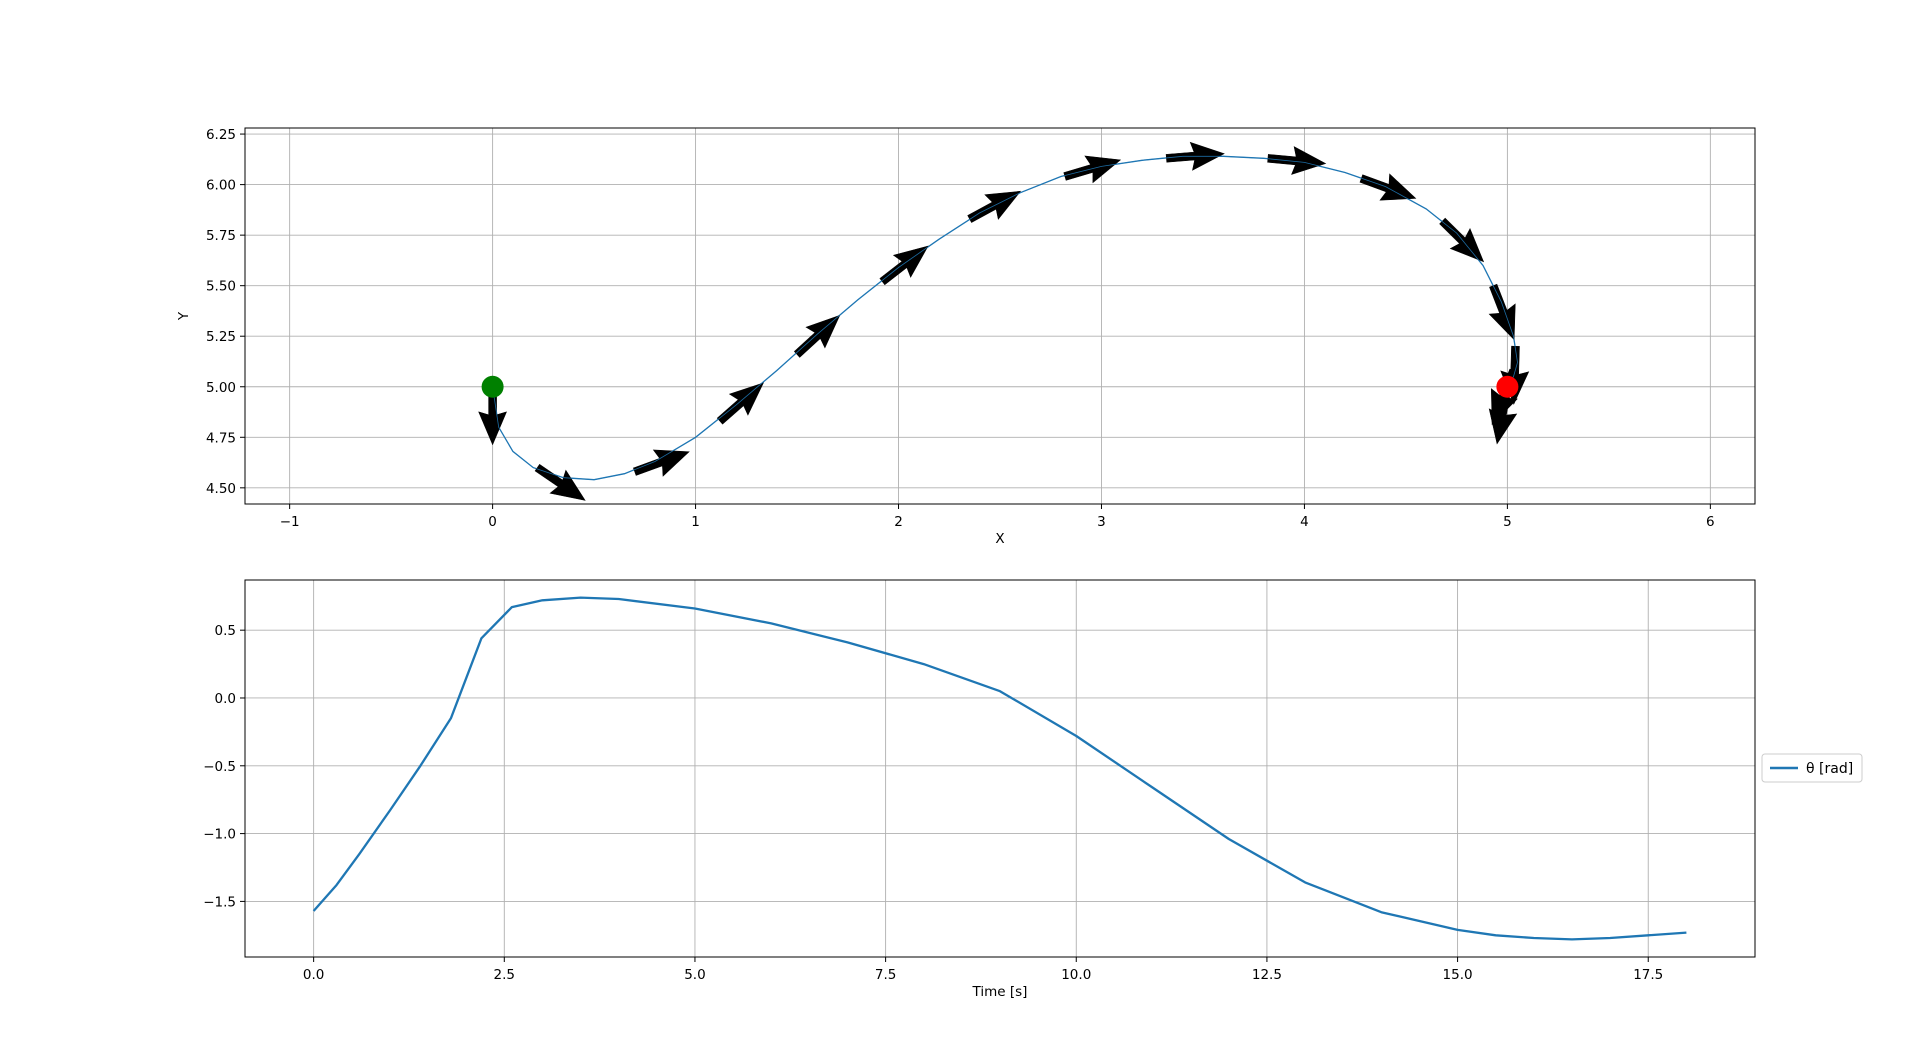  What do you see at coordinates (492, 522) in the screenshot?
I see `x-tick-label: 0` at bounding box center [492, 522].